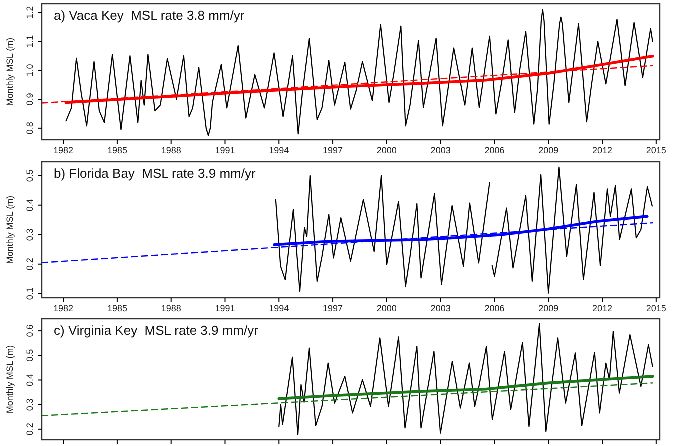 This screenshot has height=446, width=677. Describe the element at coordinates (30, 70) in the screenshot. I see `y-tick-label: 1.0` at that location.